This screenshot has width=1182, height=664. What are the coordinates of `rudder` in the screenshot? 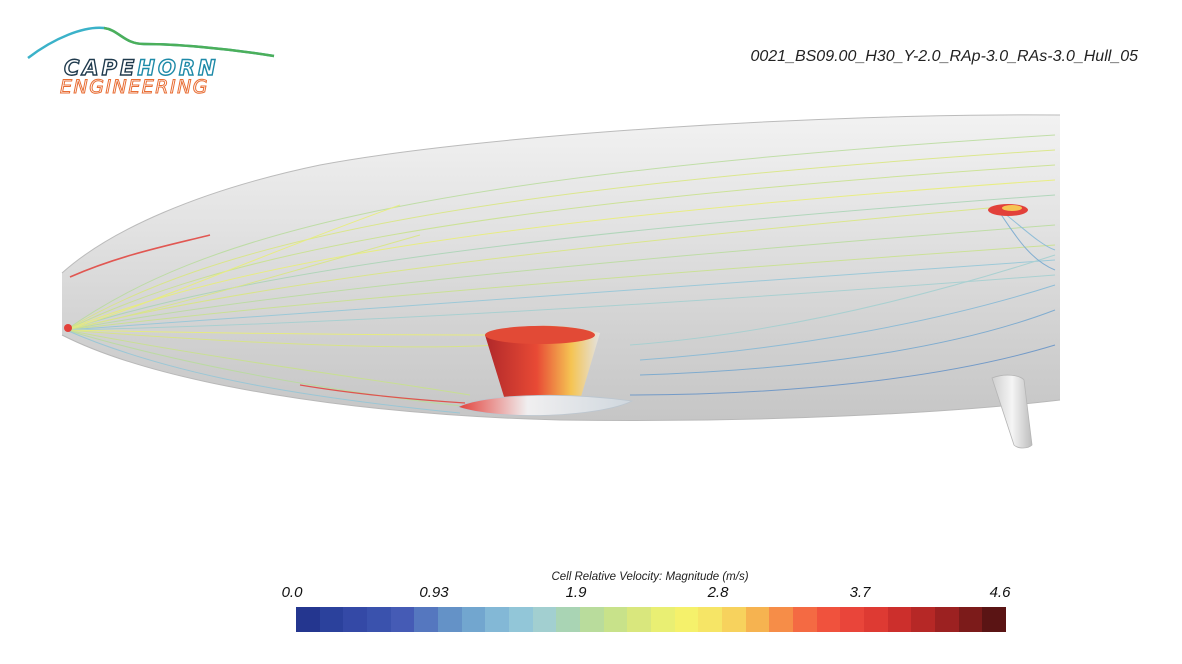 It's located at (1012, 411).